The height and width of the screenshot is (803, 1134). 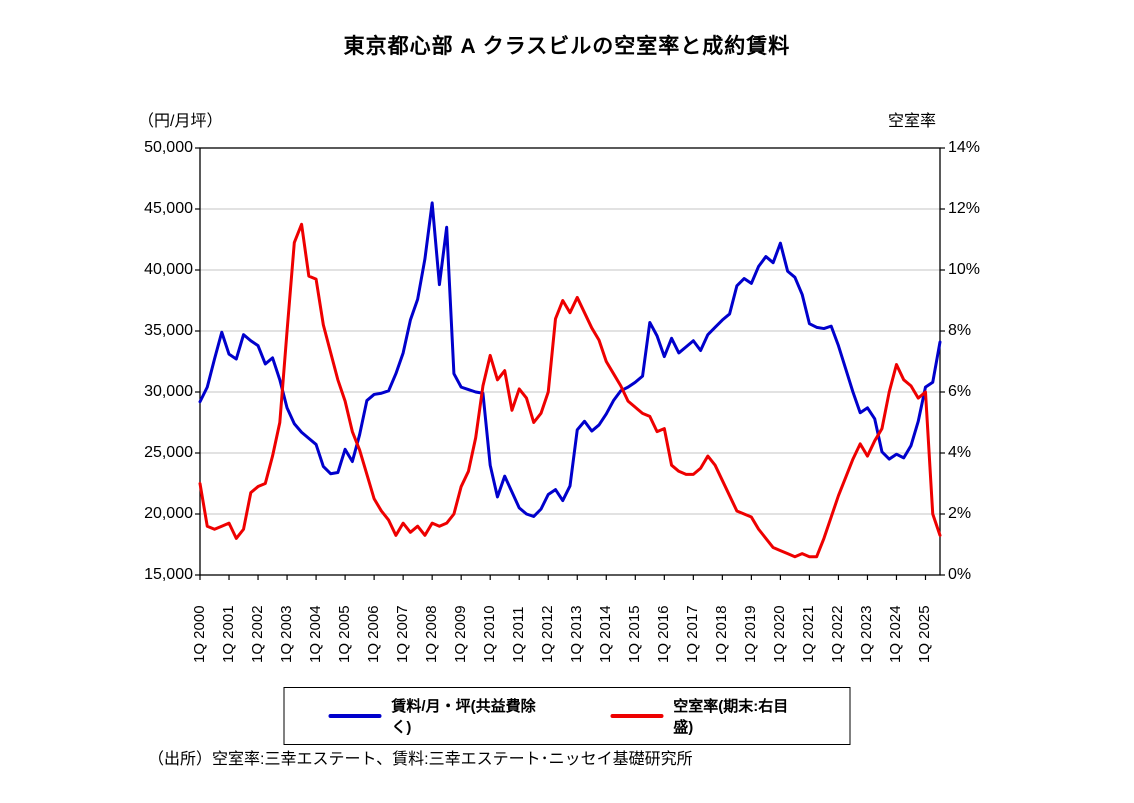 I want to click on x-axis-label: 1Q 2008, so click(x=432, y=634).